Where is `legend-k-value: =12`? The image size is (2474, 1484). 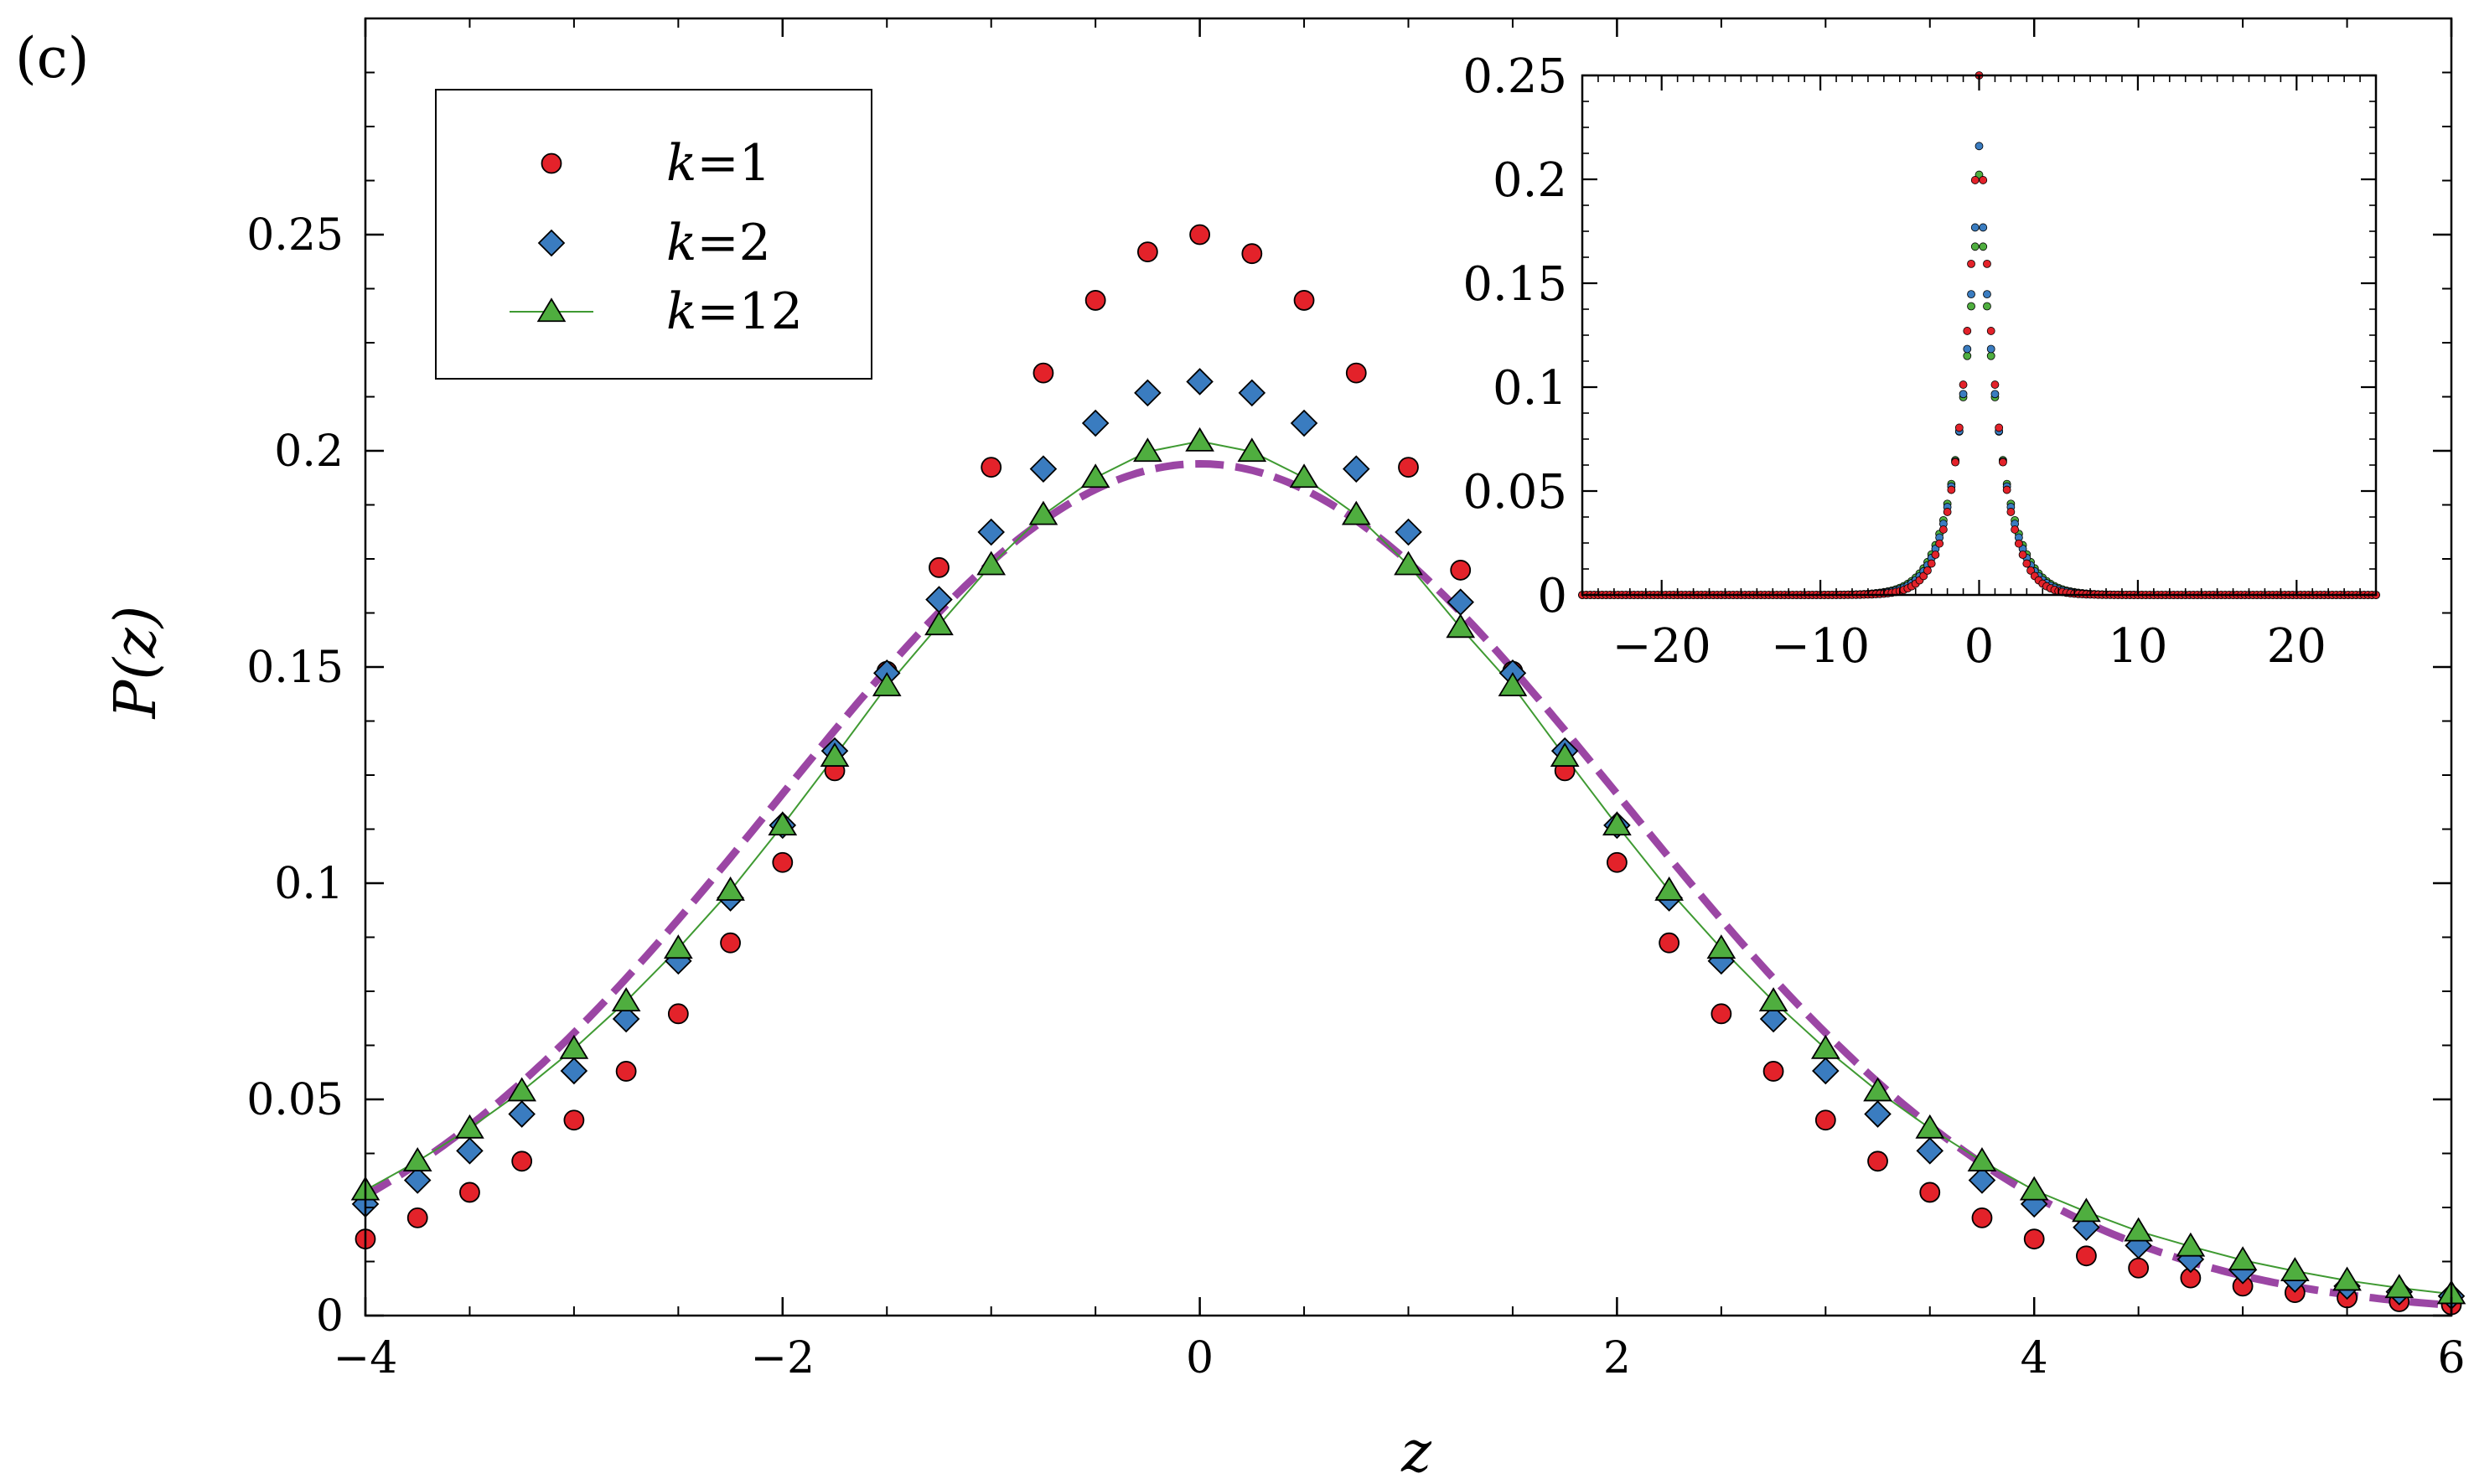 legend-k-value: =12 is located at coordinates (749, 311).